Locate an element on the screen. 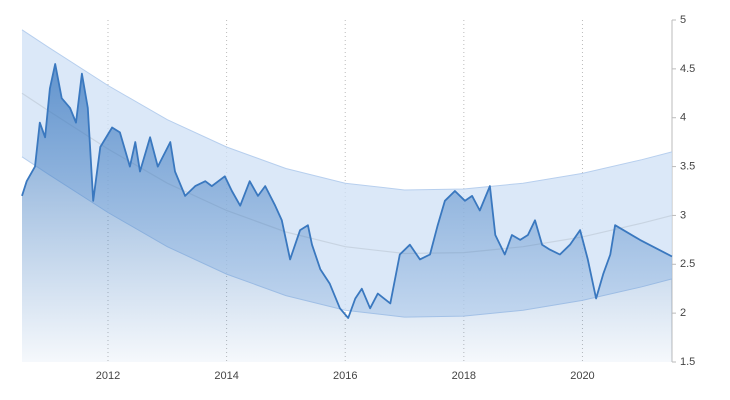  y-tick-label: 3.5 is located at coordinates (687, 166).